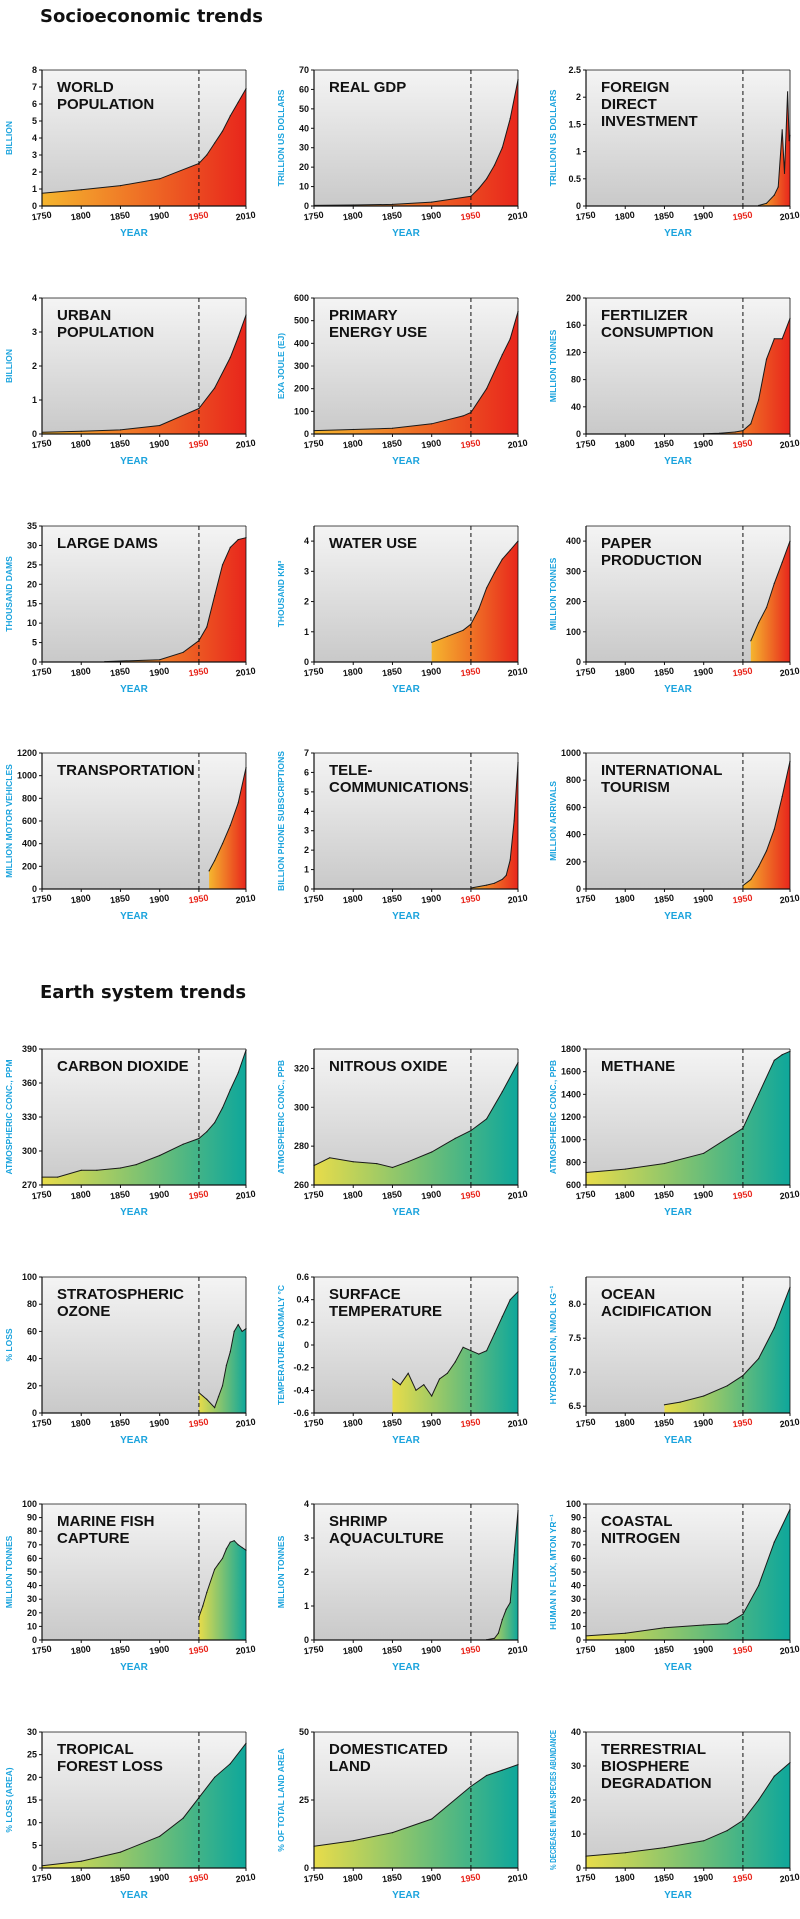  What do you see at coordinates (32, 1755) in the screenshot?
I see `y-tick-label: 25` at bounding box center [32, 1755].